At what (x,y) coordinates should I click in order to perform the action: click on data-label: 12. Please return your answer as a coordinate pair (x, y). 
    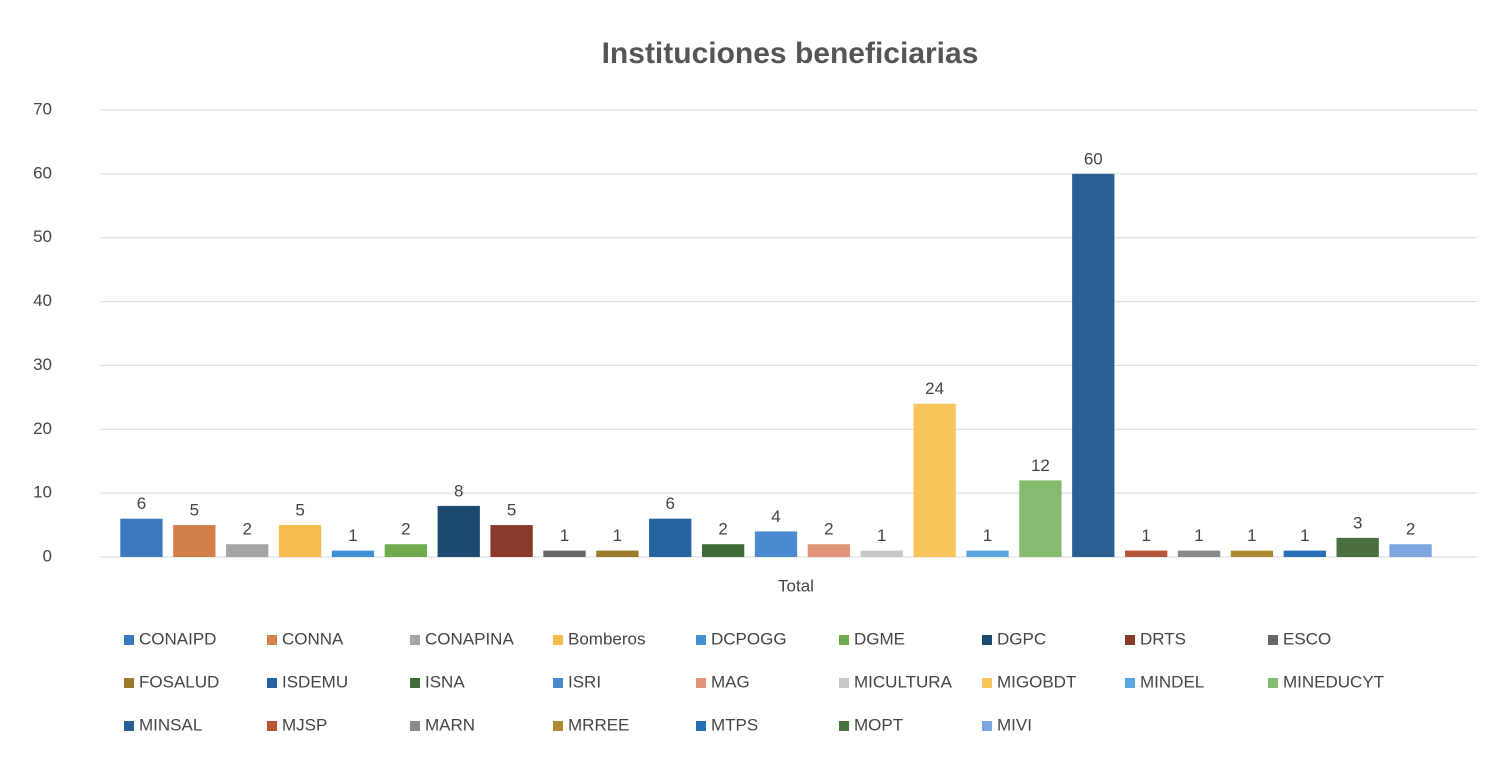
    Looking at the image, I should click on (1040, 465).